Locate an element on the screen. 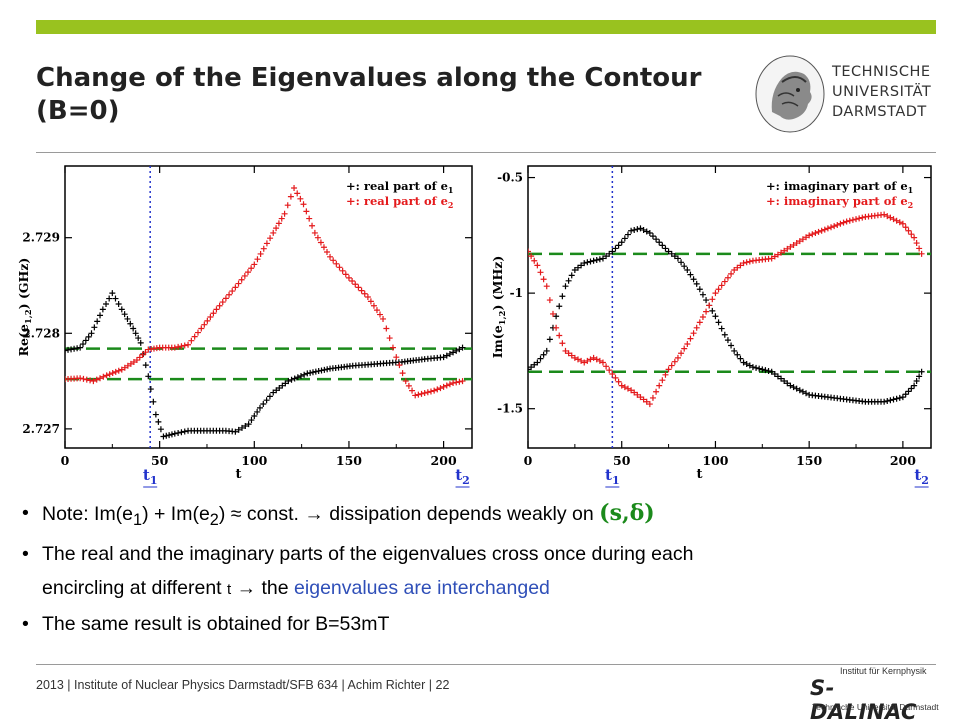 This screenshot has width=960, height=724. bullet-same-result: • The same result is obtained for B=53mT is located at coordinates (206, 623).